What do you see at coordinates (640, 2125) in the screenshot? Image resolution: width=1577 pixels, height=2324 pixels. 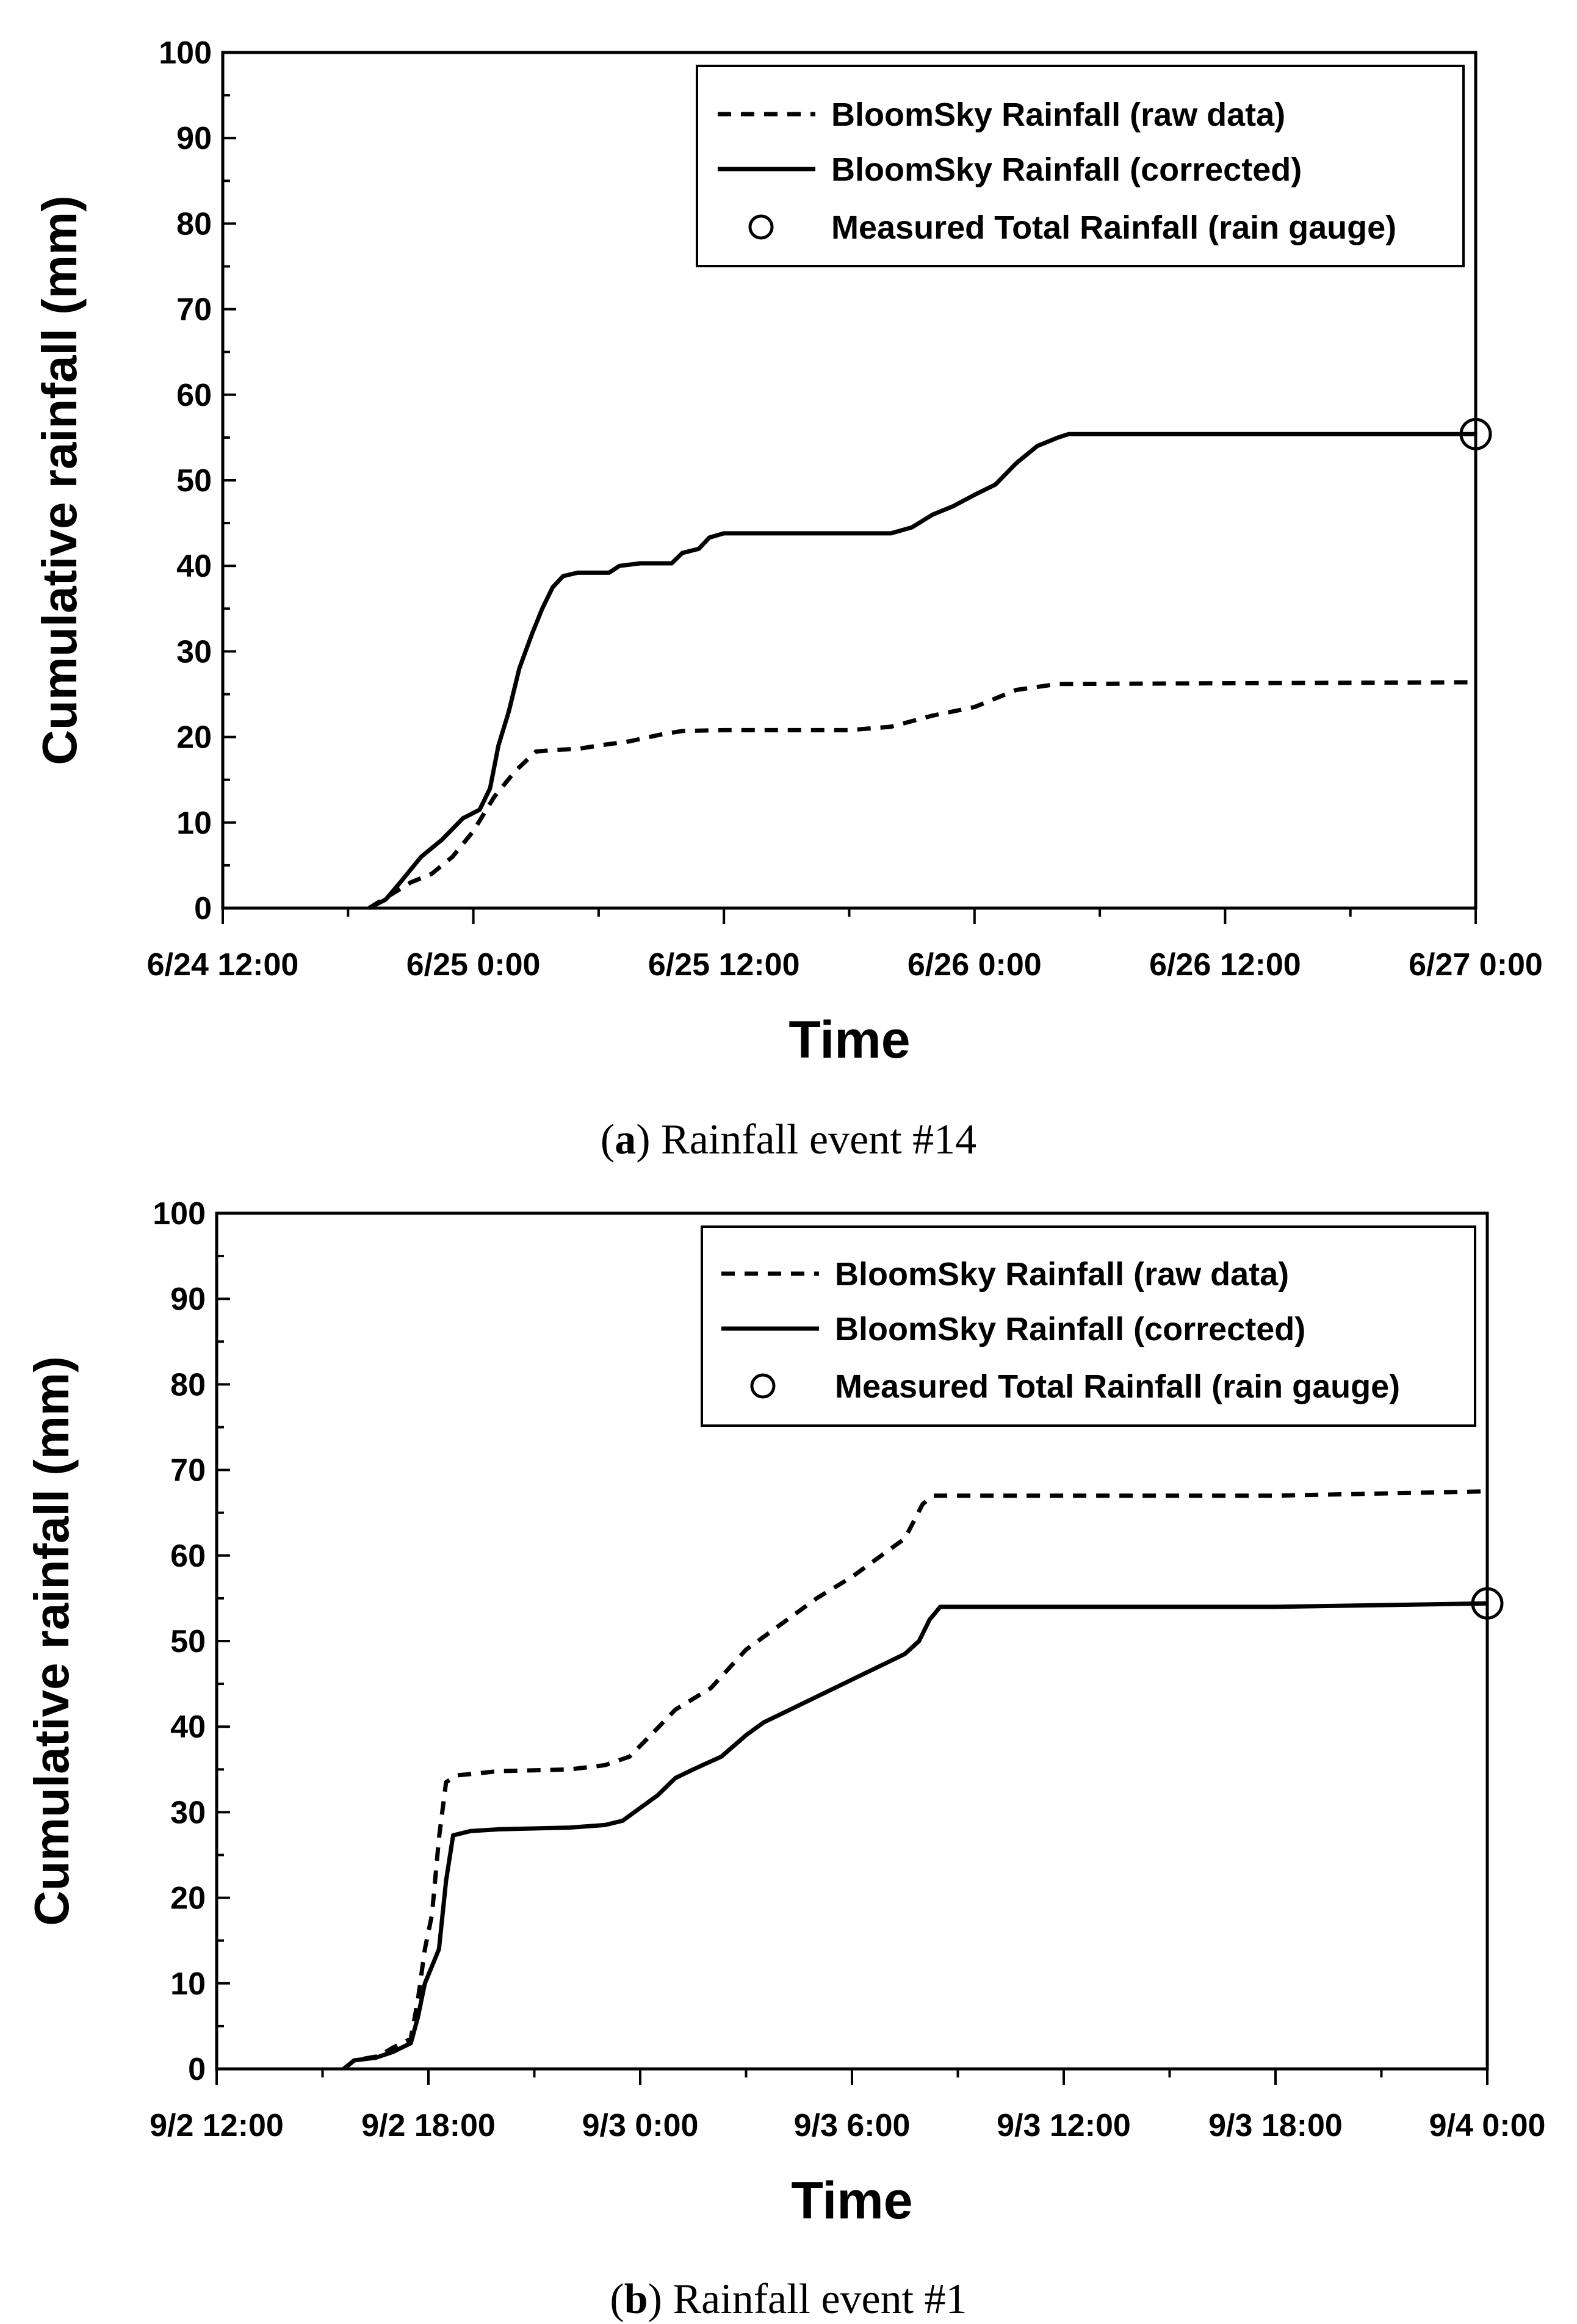 I see `x-tick-label: 9/3 0:00` at bounding box center [640, 2125].